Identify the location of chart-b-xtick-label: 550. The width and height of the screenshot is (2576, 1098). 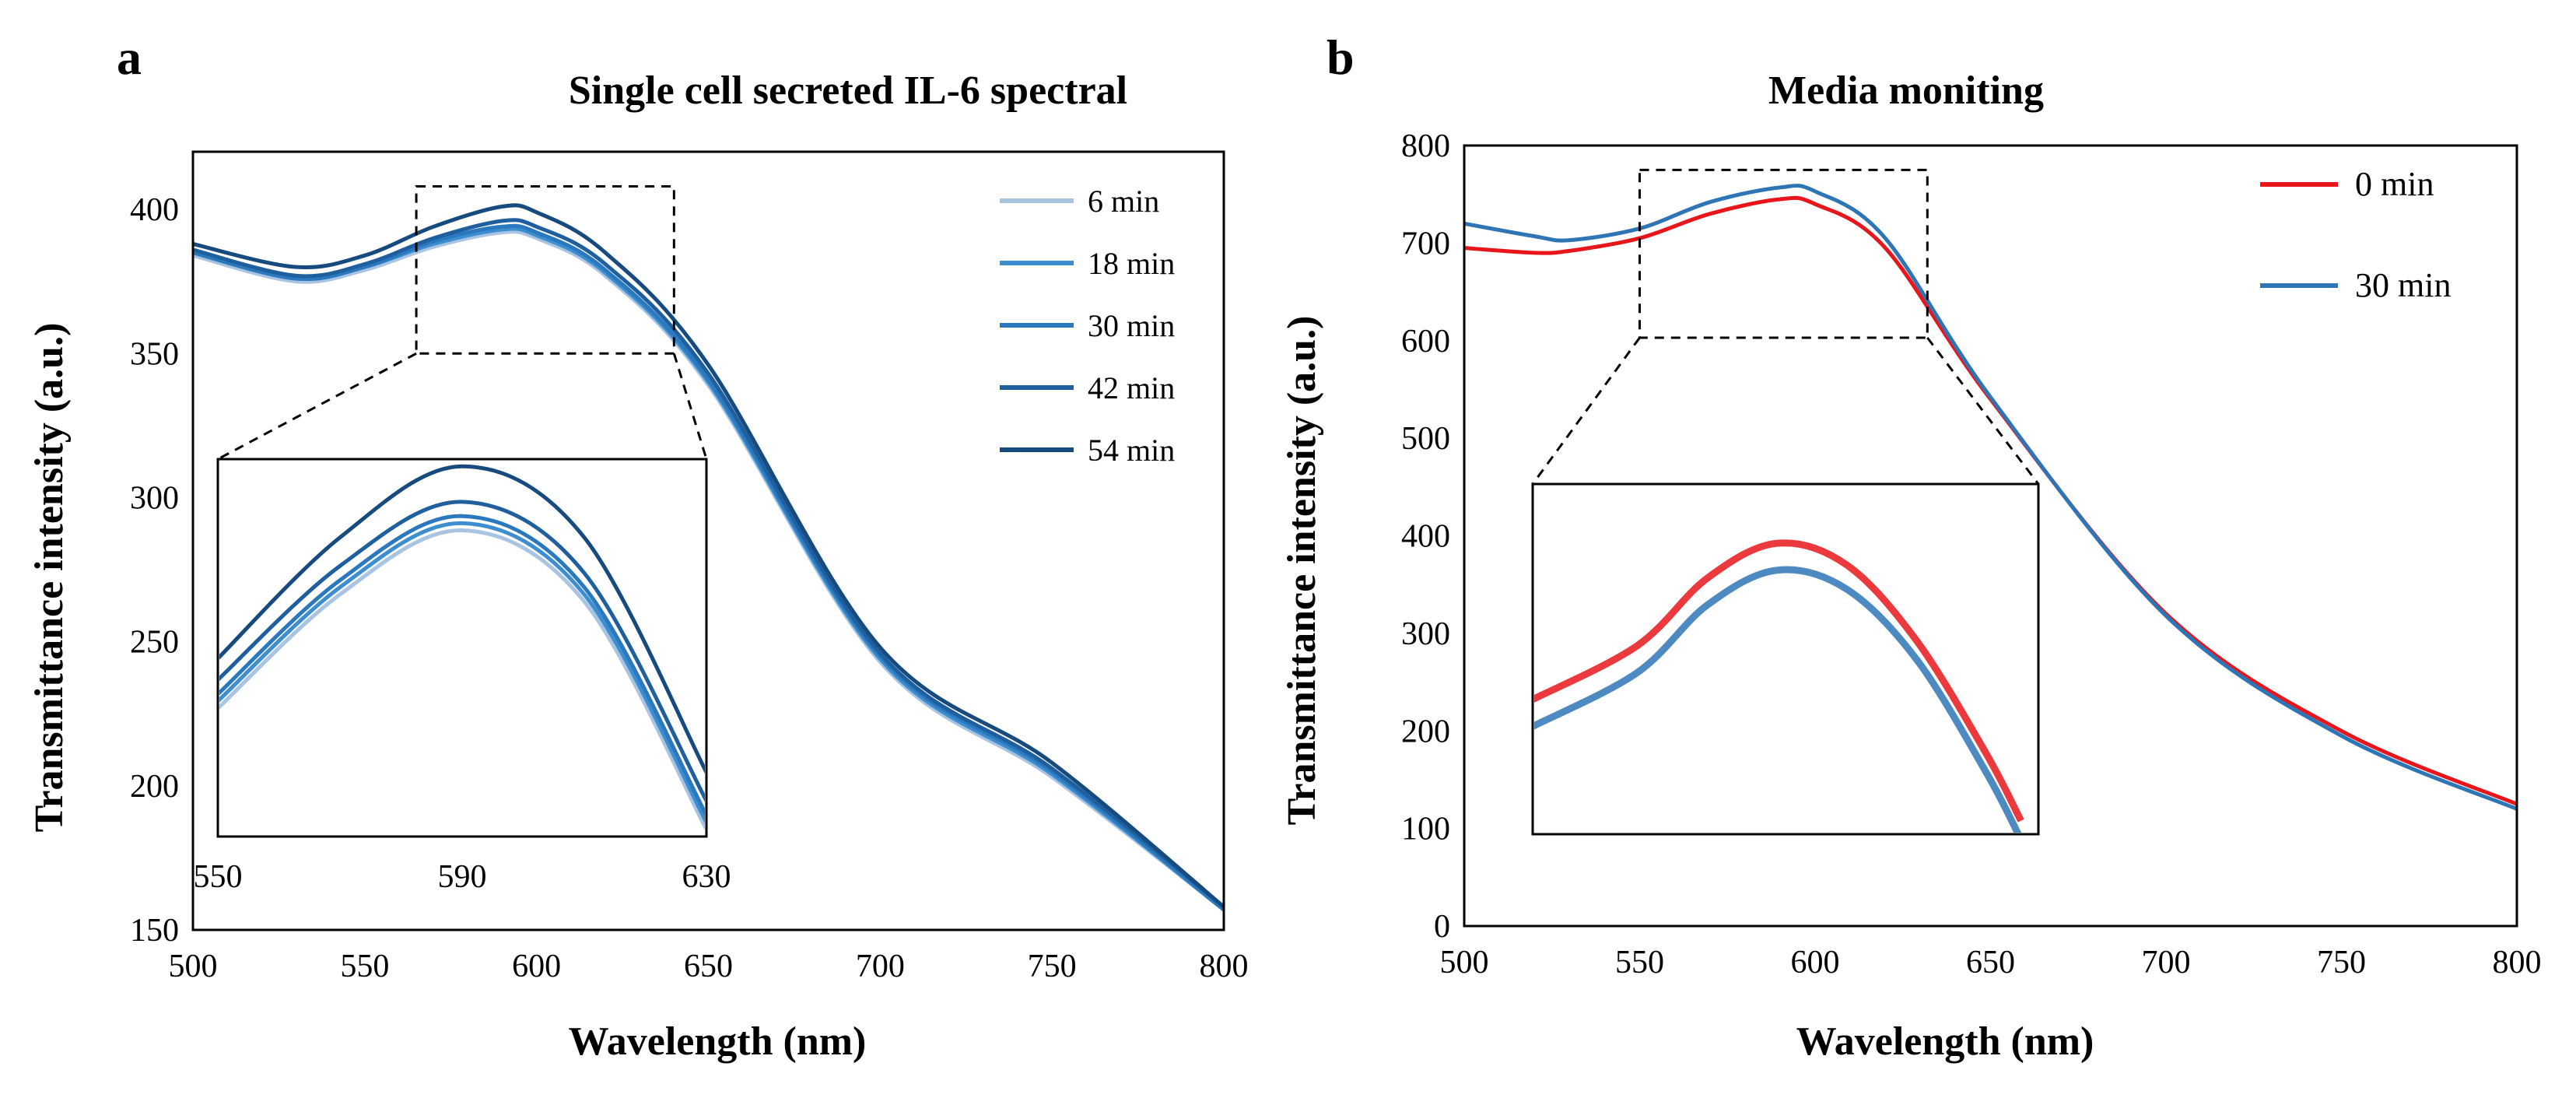
(1640, 962).